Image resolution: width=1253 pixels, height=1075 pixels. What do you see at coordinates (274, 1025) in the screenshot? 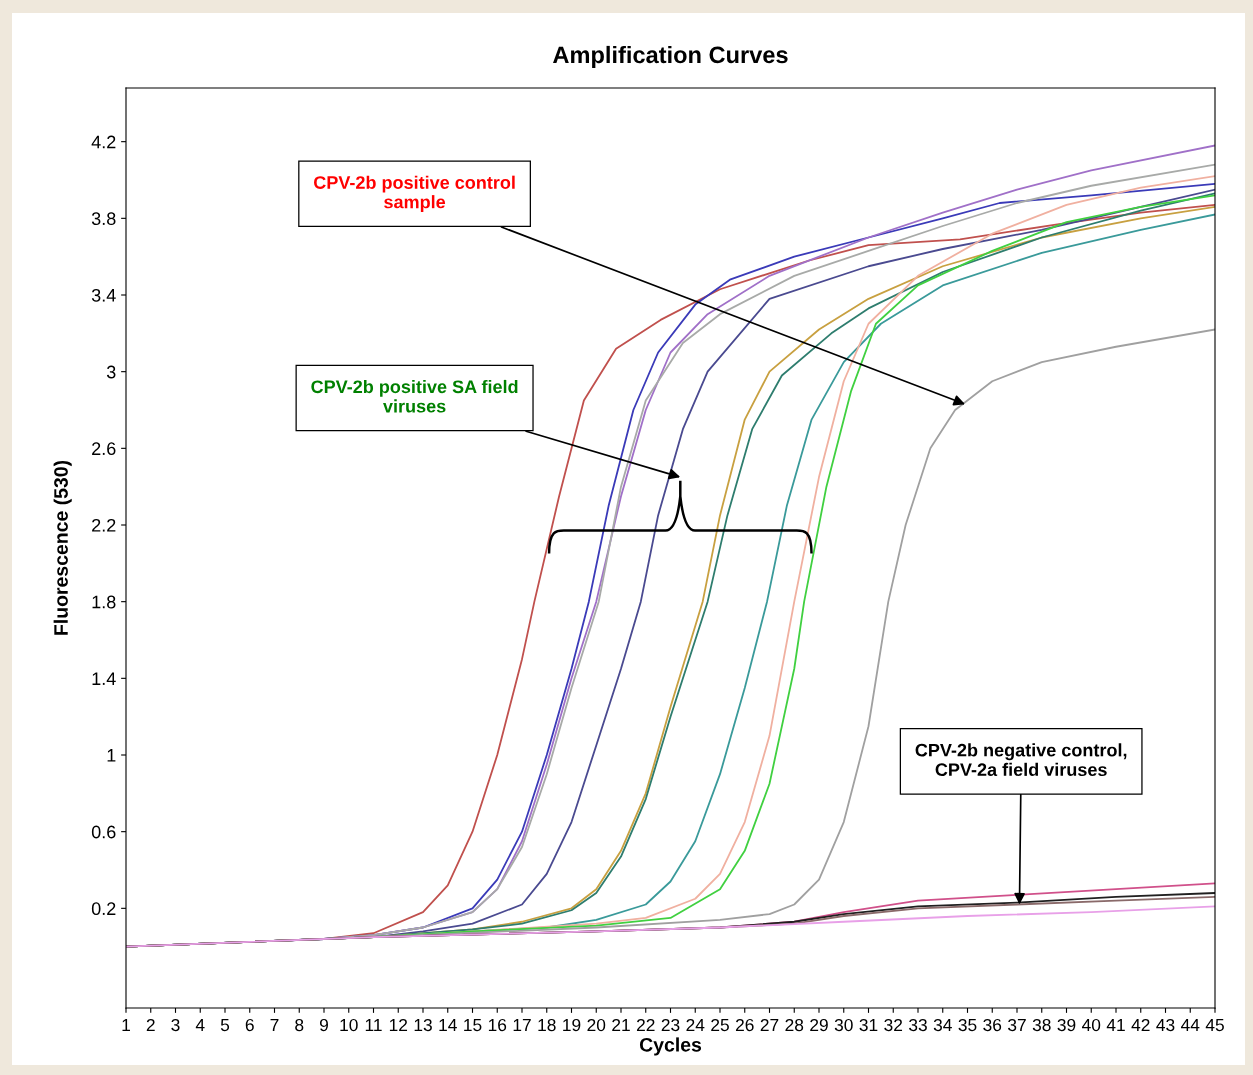
I see `x-tick-label: 7` at bounding box center [274, 1025].